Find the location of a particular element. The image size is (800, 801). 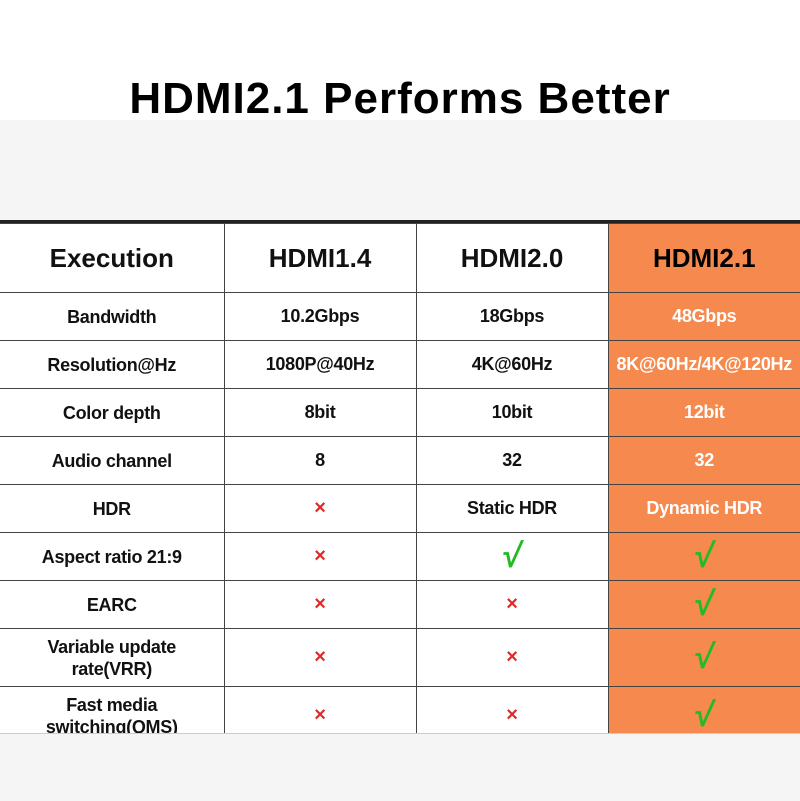

cell-hdmi21: 32 is located at coordinates (704, 460).